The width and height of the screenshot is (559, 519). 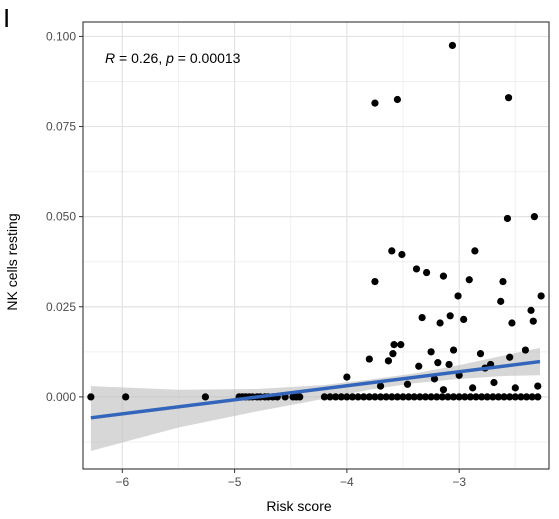 What do you see at coordinates (315, 389) in the screenshot?
I see `regression-line` at bounding box center [315, 389].